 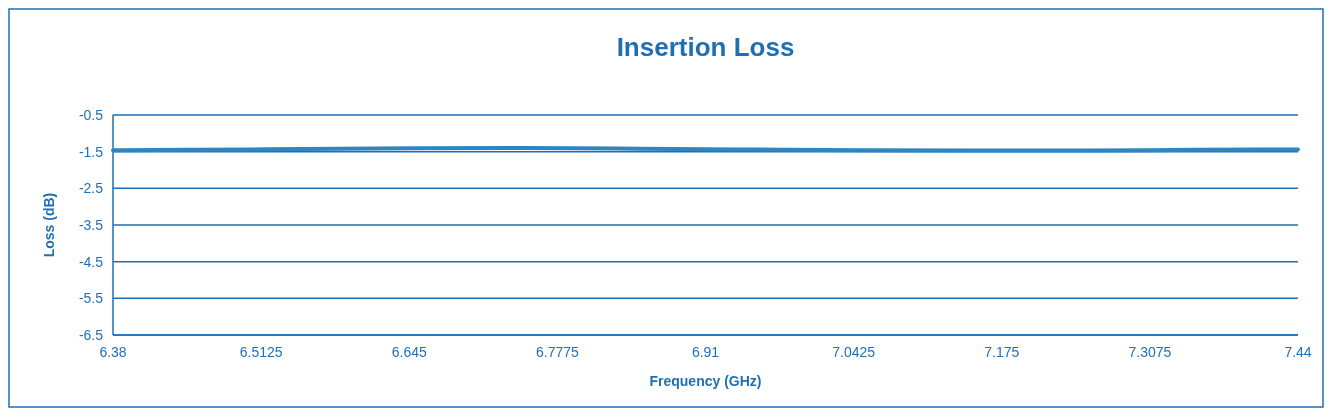 What do you see at coordinates (854, 352) in the screenshot?
I see `x-tick-label: 7.0425` at bounding box center [854, 352].